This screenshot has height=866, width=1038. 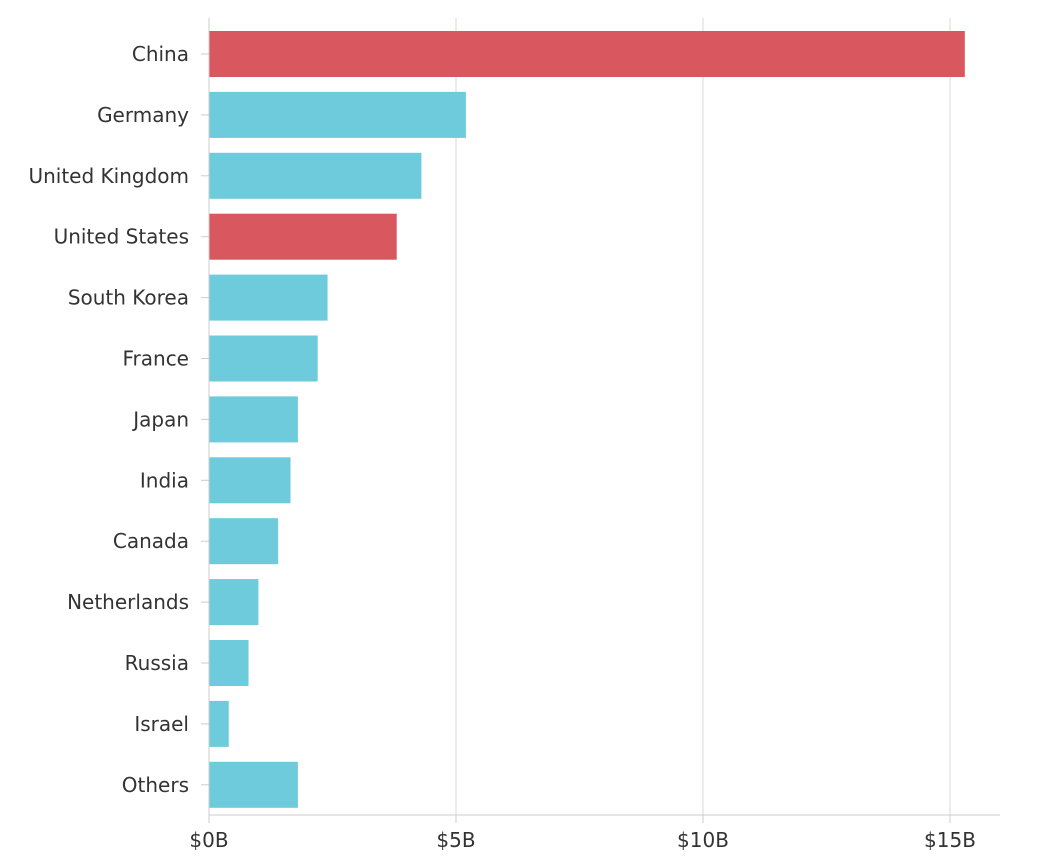 What do you see at coordinates (160, 419) in the screenshot?
I see `category-label: Japan` at bounding box center [160, 419].